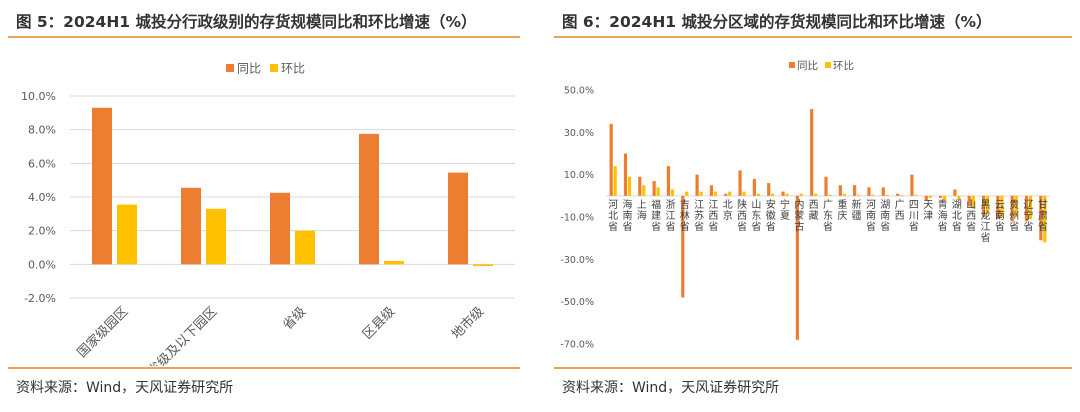 Image resolution: width=1080 pixels, height=412 pixels. What do you see at coordinates (294, 318) in the screenshot?
I see `x-tick-label: 省级` at bounding box center [294, 318].